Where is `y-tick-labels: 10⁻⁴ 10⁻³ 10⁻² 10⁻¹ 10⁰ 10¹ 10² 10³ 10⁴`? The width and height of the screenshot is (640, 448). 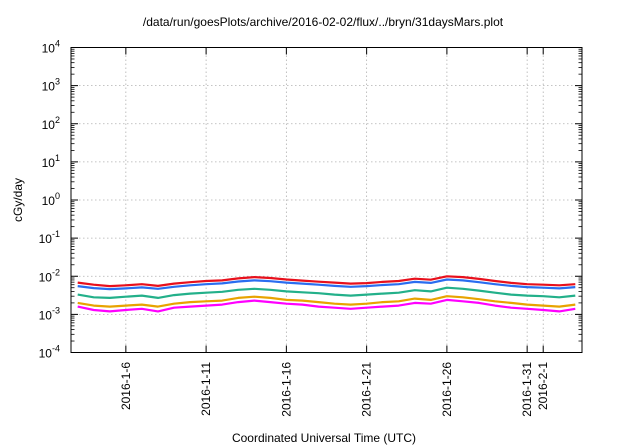 y-tick-labels: 10⁻⁴ 10⁻³ 10⁻² 10⁻¹ 10⁰ 10¹ 10² 10³ 10⁴ is located at coordinates (49, 200).